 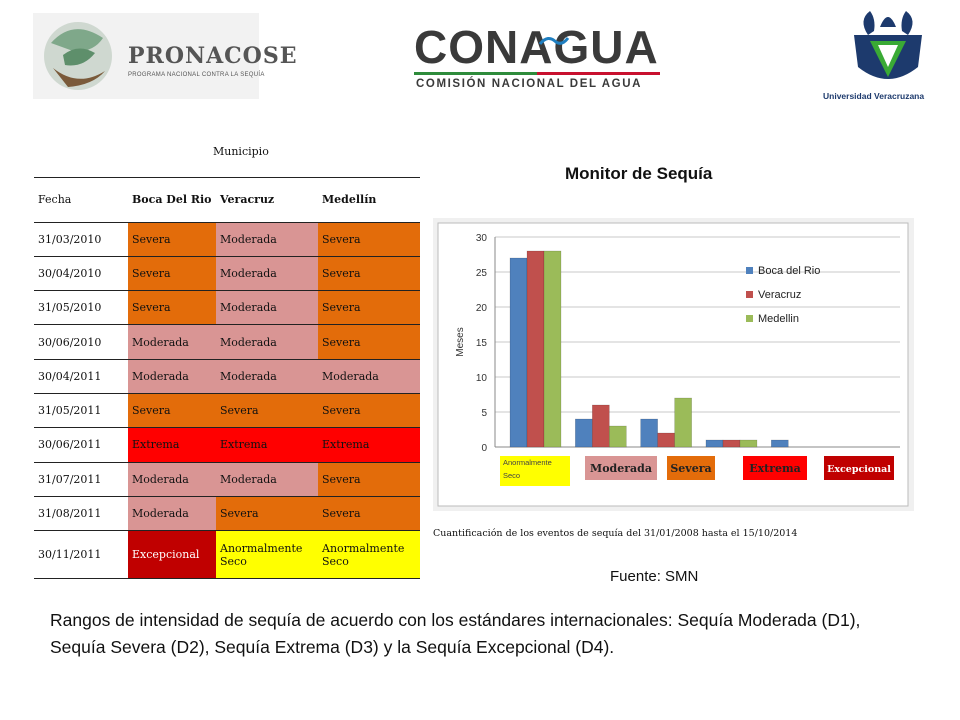 I want to click on pronacose-subtitle: PROGRAMA NACIONAL CONTRA LA SEQUÍA, so click(x=196, y=75).